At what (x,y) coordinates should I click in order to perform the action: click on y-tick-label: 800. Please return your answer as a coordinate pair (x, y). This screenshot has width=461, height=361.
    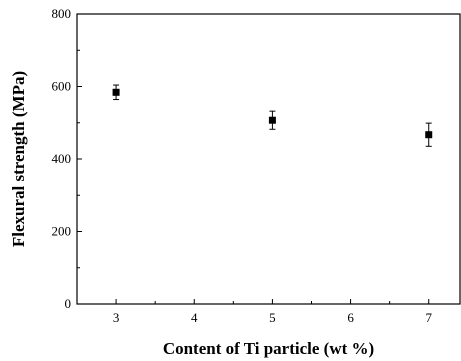
    Looking at the image, I should click on (62, 13).